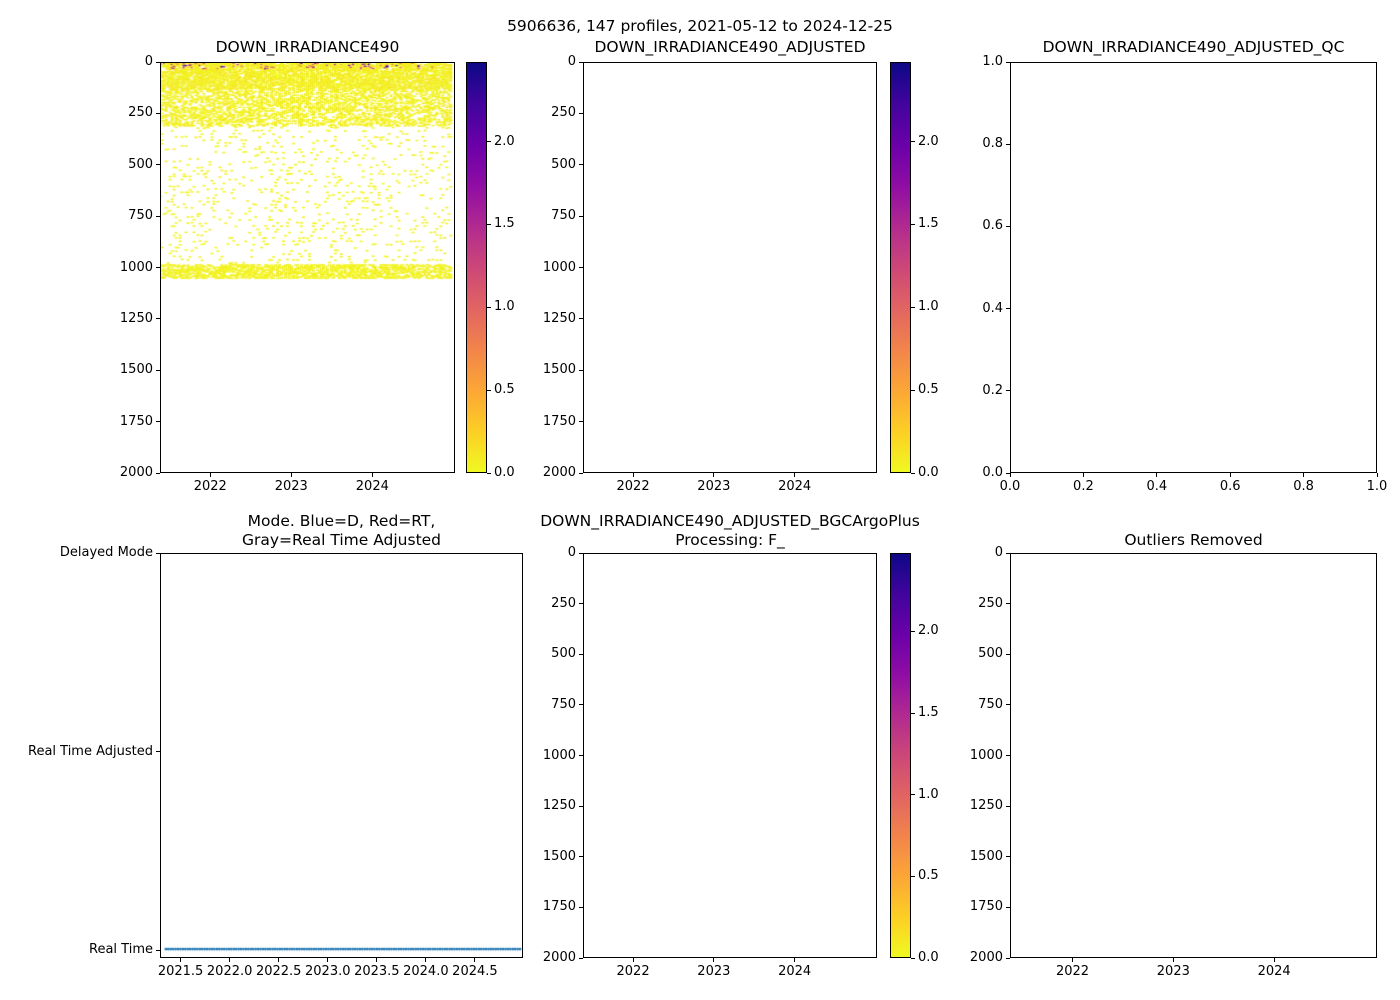 The width and height of the screenshot is (1400, 1000). What do you see at coordinates (426, 971) in the screenshot?
I see `x-tick-label: 2024.0` at bounding box center [426, 971].